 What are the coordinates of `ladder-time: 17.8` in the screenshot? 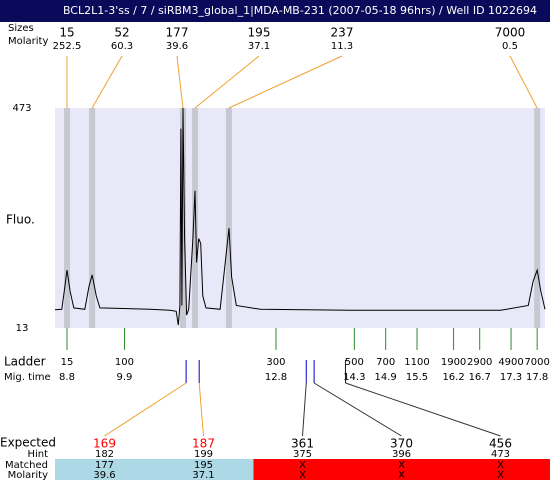 It's located at (537, 377).